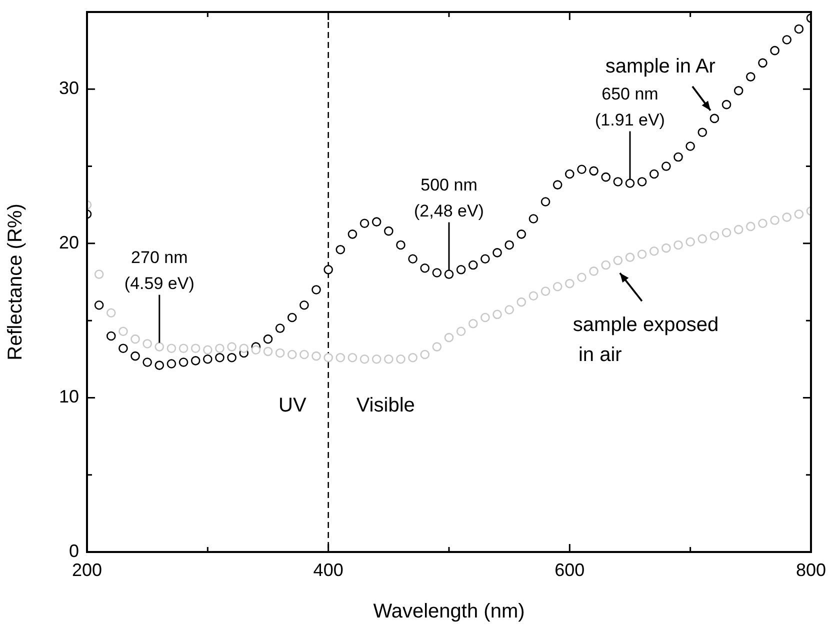 Image resolution: width=834 pixels, height=628 pixels. I want to click on x-tick-label: 800, so click(811, 570).